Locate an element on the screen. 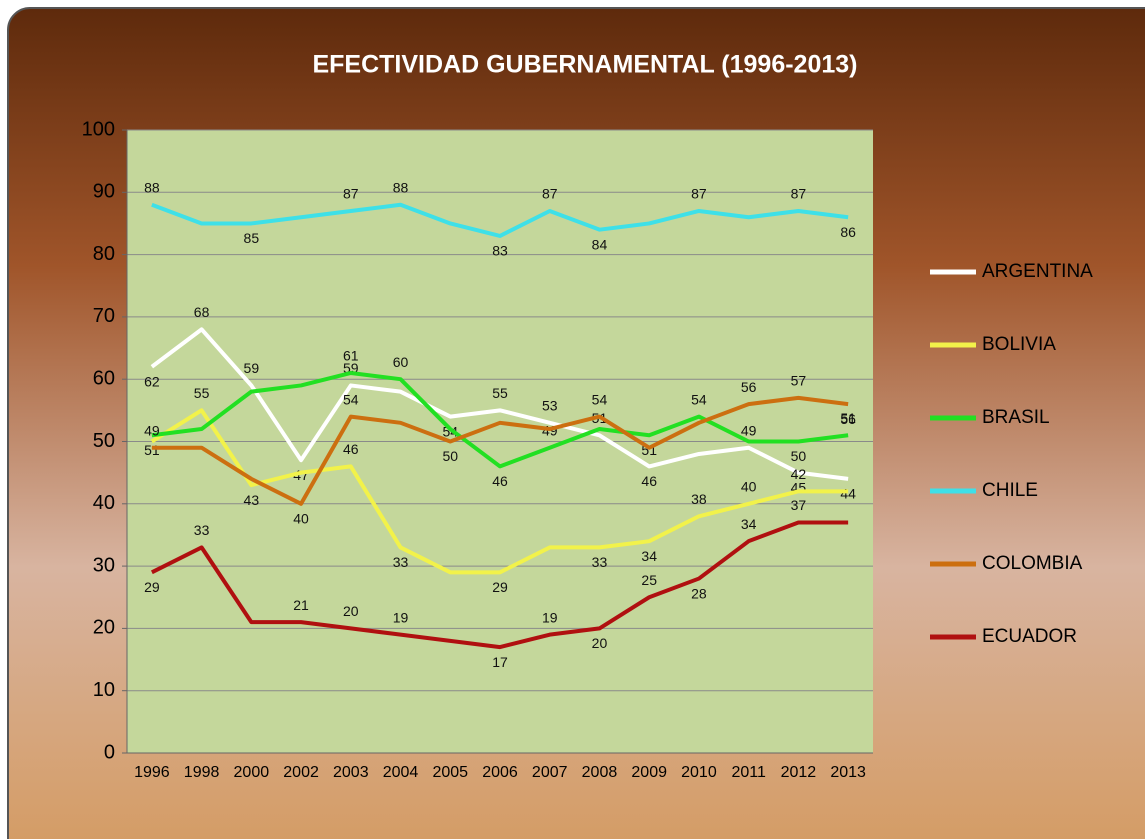  y-tick-label: 60 is located at coordinates (104, 378).